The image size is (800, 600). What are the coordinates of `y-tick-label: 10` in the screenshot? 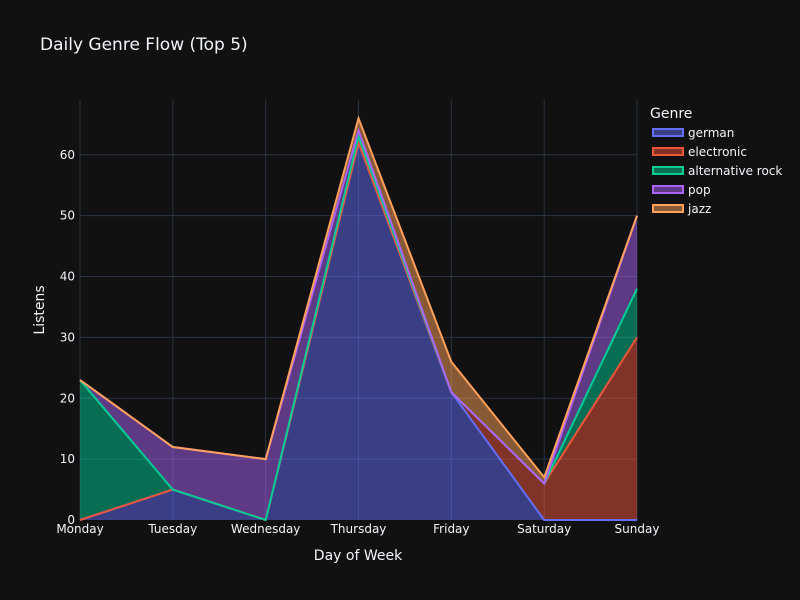 It's located at (67, 459).